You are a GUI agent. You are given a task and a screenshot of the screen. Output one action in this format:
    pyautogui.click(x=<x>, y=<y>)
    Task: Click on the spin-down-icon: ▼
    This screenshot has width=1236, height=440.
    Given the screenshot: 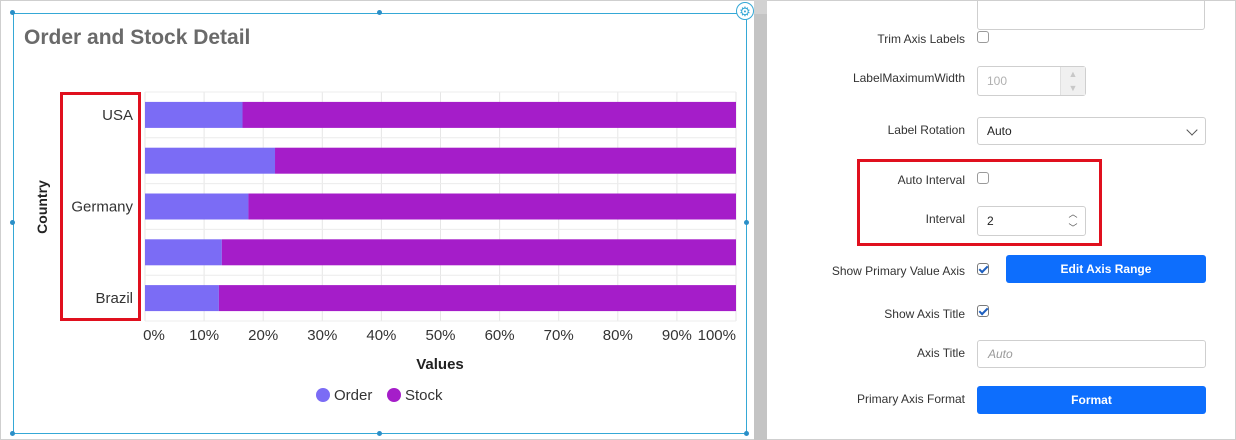 What is the action you would take?
    pyautogui.click(x=1073, y=88)
    